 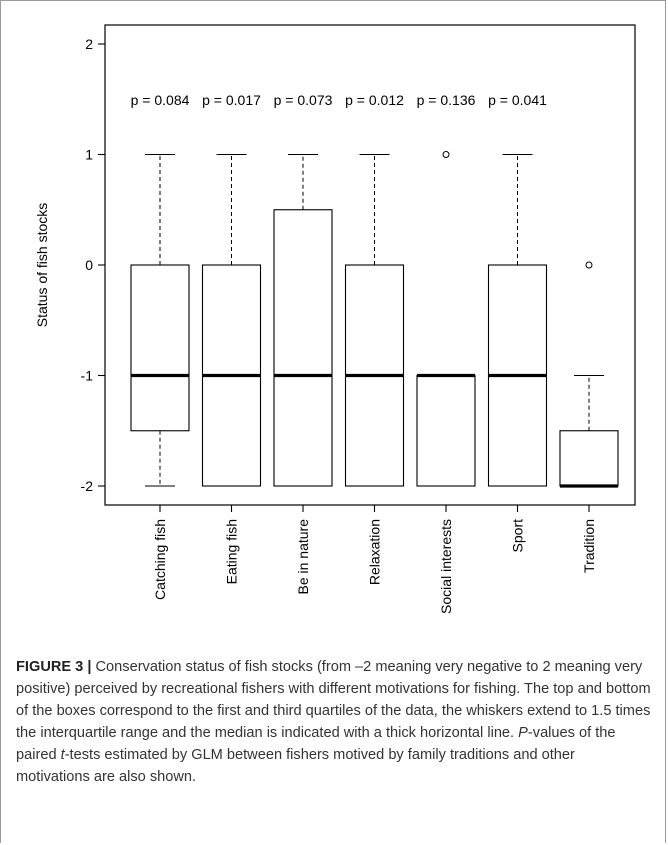 What do you see at coordinates (42, 265) in the screenshot?
I see `y-axis-label: Status of fish stocks` at bounding box center [42, 265].